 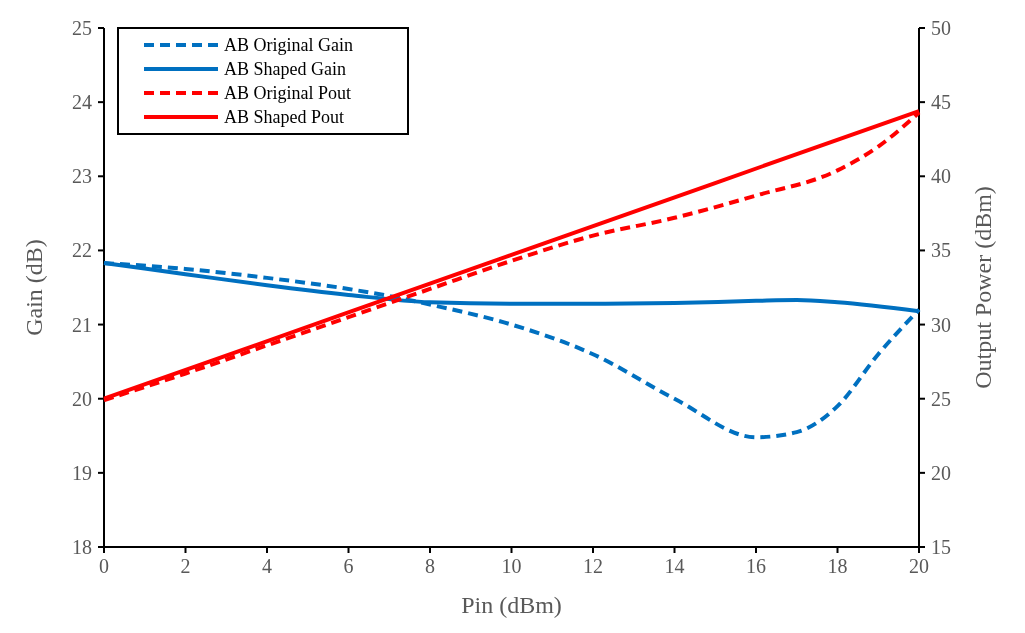 I want to click on y2-tick-label: 15, so click(x=941, y=547).